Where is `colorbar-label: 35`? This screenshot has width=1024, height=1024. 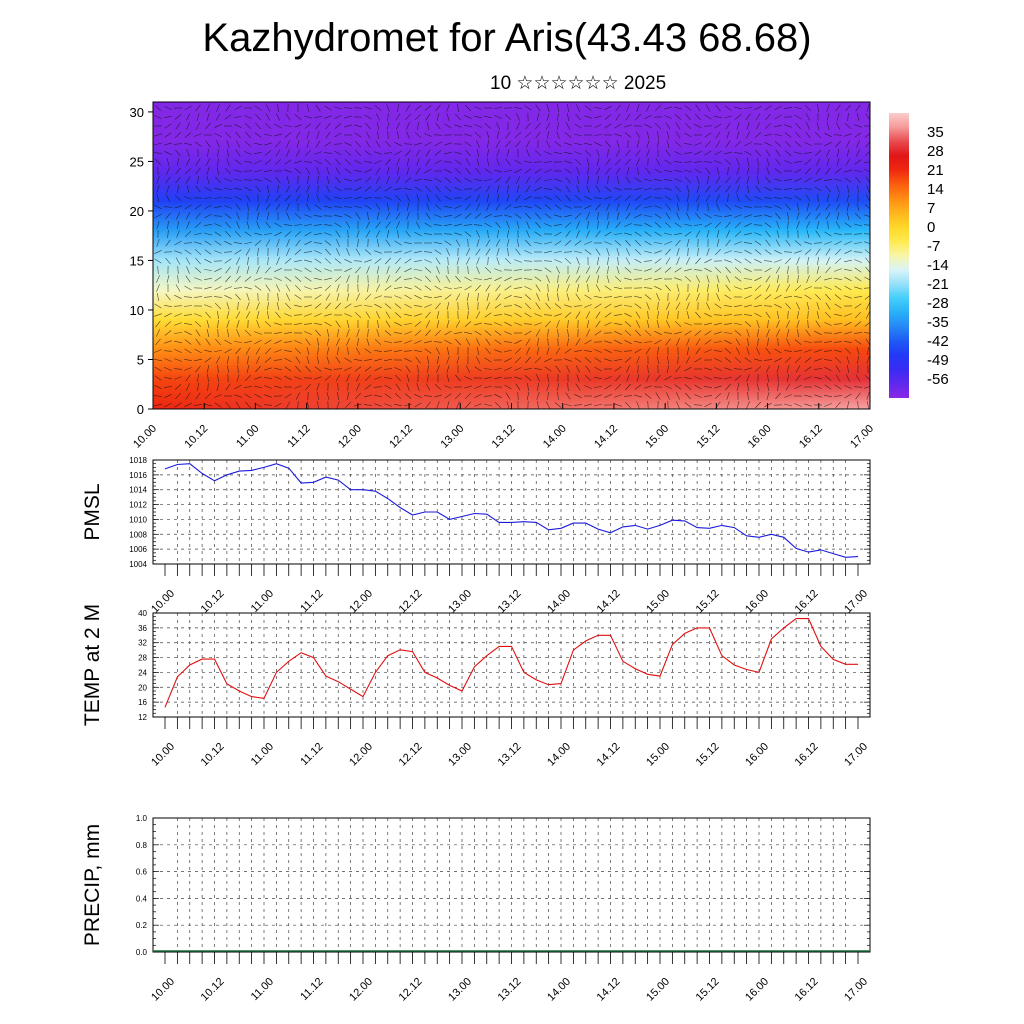
colorbar-label: 35 is located at coordinates (935, 132).